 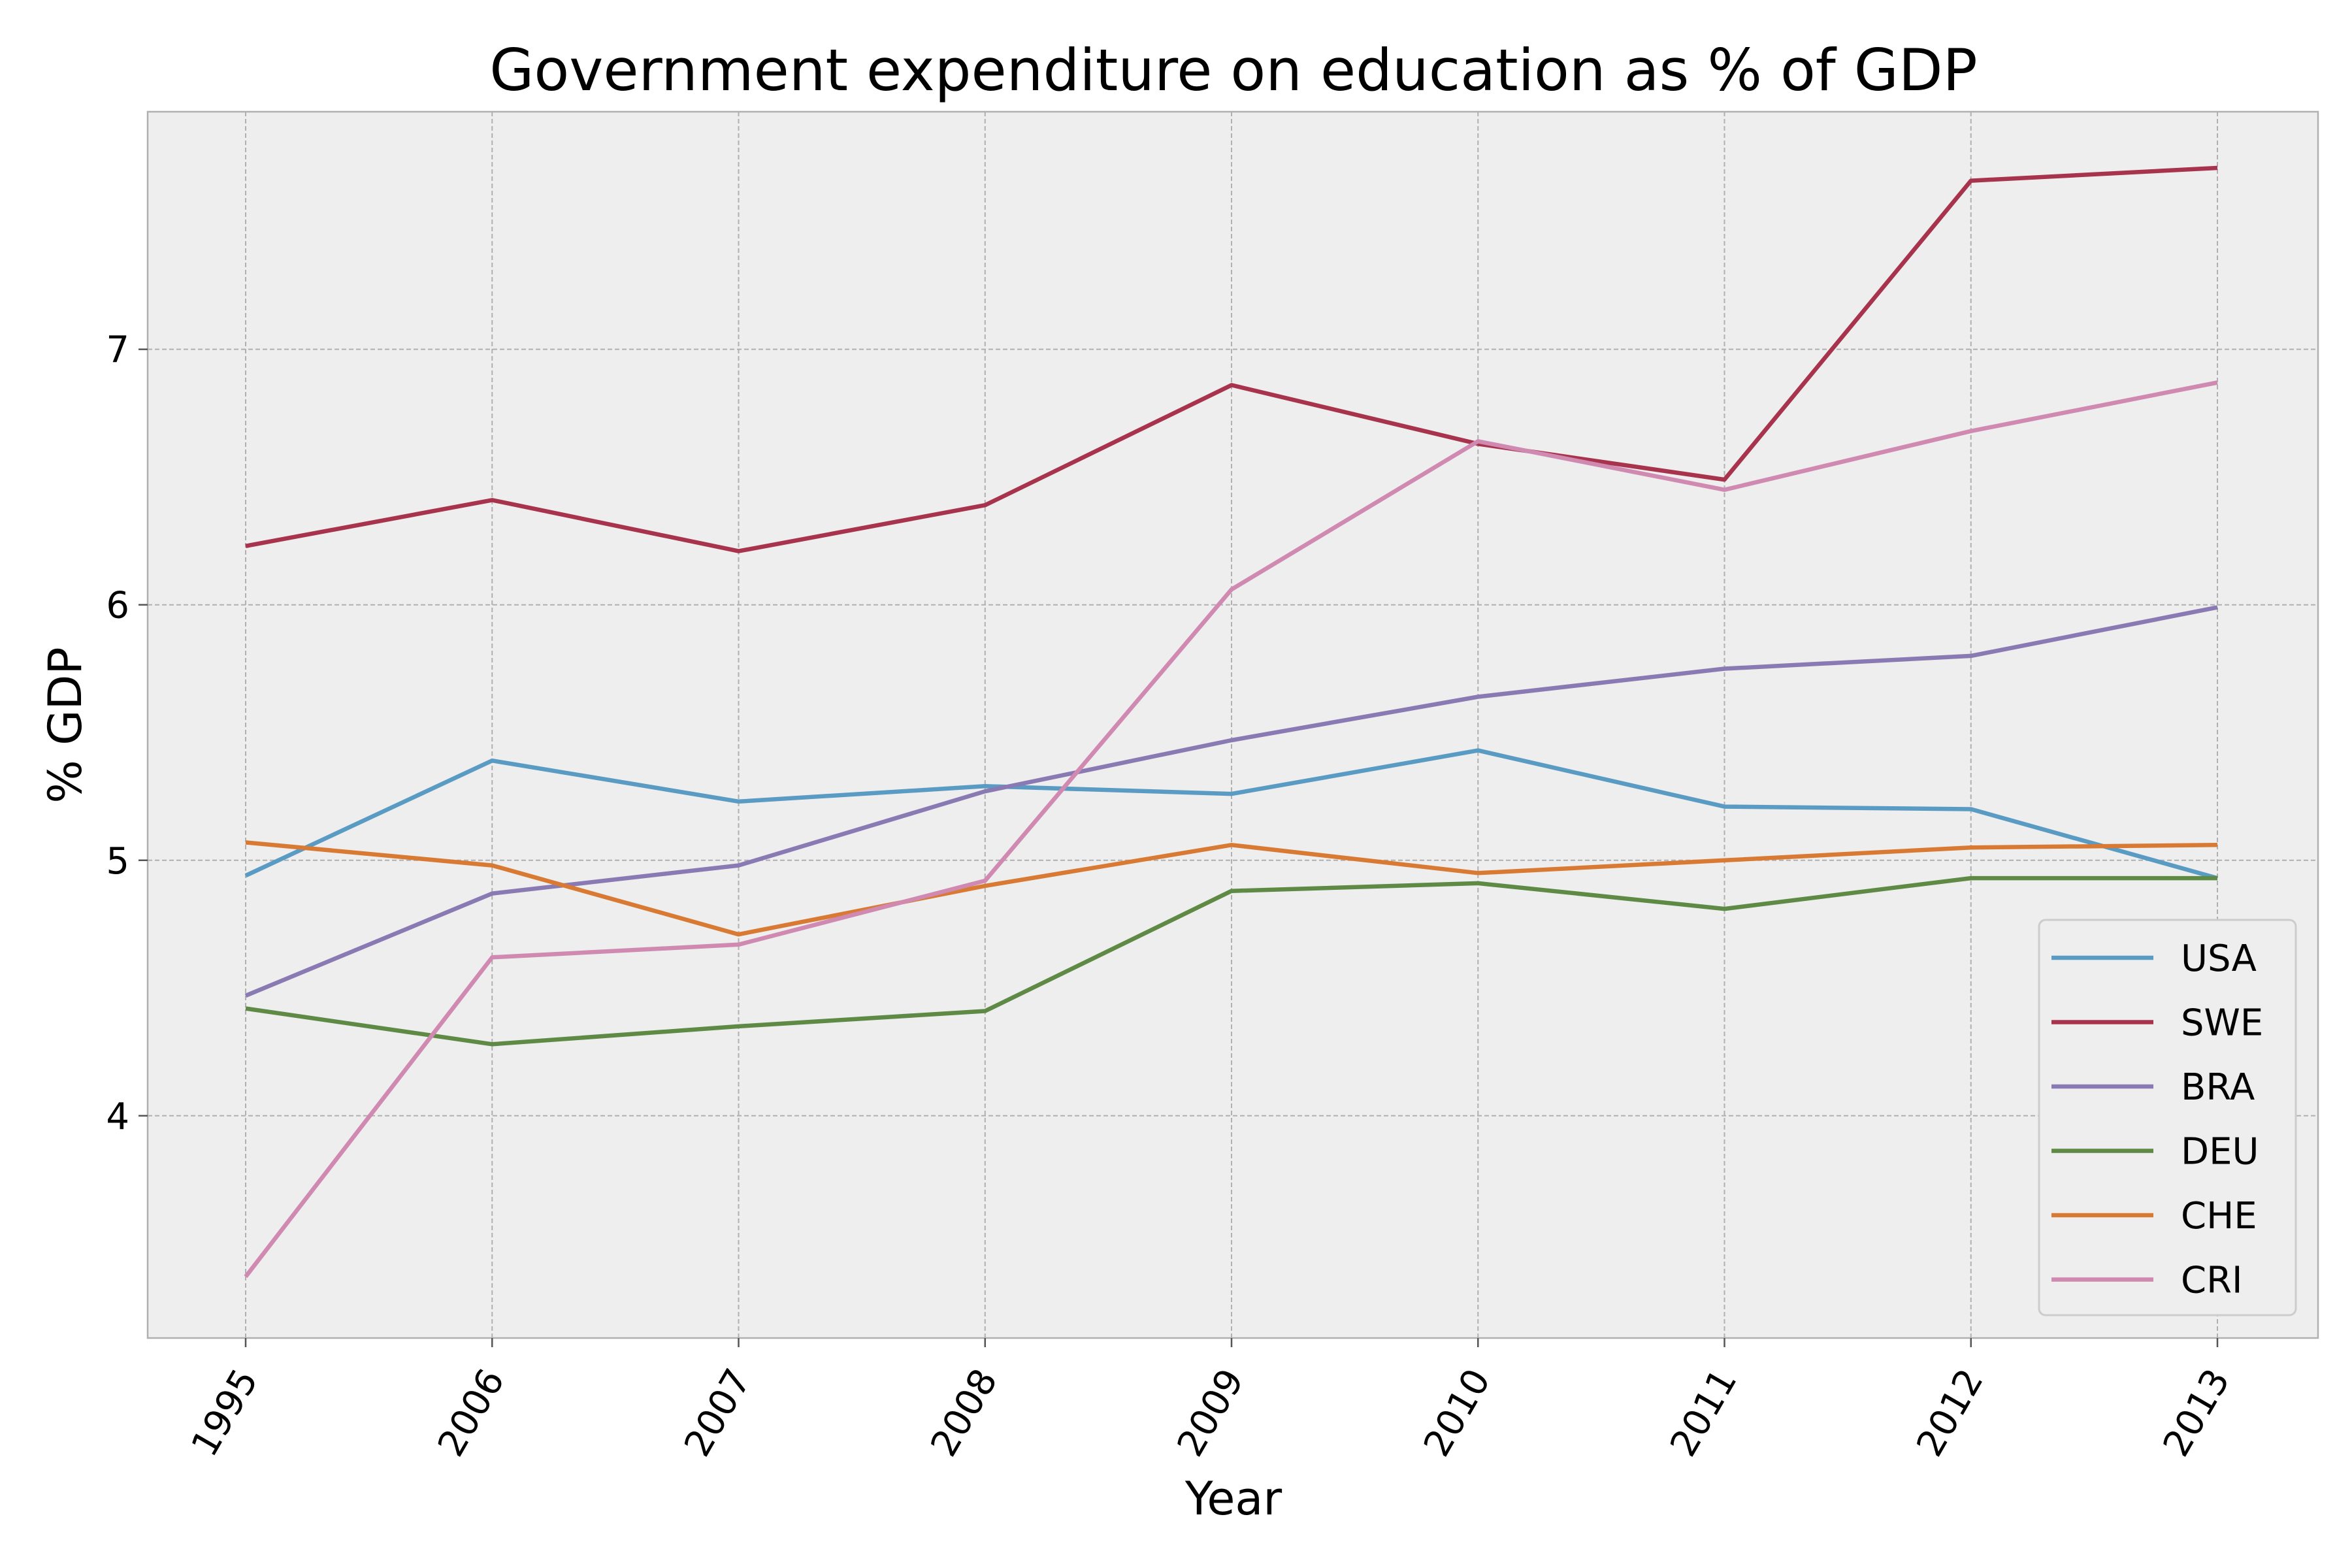 I want to click on x-tick-label: 2007, so click(x=718, y=1413).